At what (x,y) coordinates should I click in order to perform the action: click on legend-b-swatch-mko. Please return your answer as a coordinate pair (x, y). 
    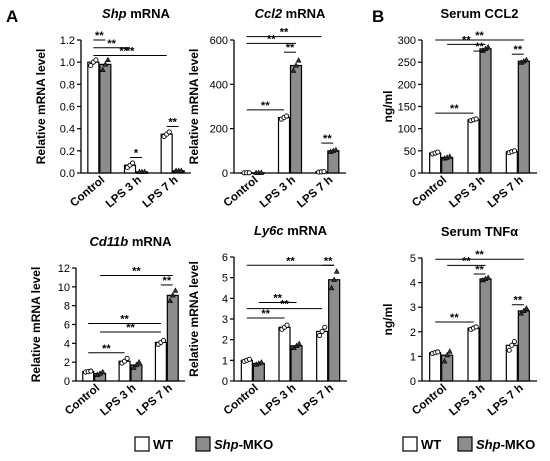
    Looking at the image, I should click on (465, 444).